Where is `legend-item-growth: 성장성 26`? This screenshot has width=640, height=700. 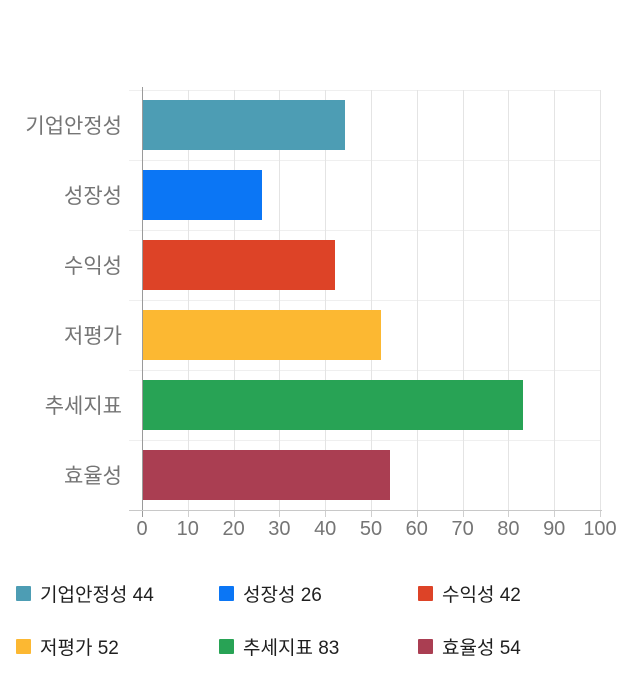
legend-item-growth: 성장성 26 is located at coordinates (270, 594).